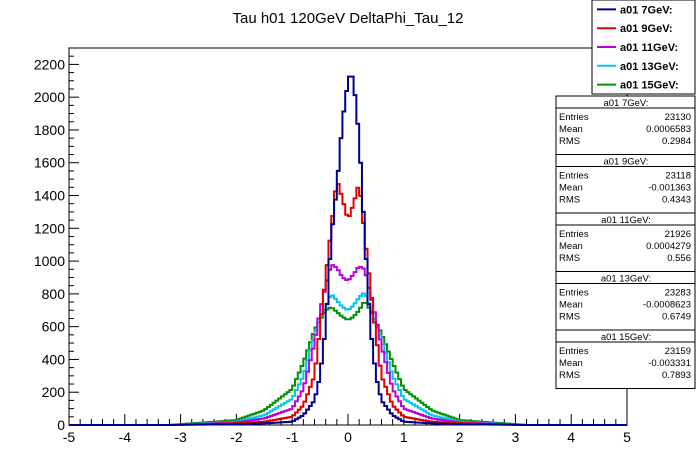 This screenshot has height=472, width=696. I want to click on y-tick-label: 800, so click(54, 294).